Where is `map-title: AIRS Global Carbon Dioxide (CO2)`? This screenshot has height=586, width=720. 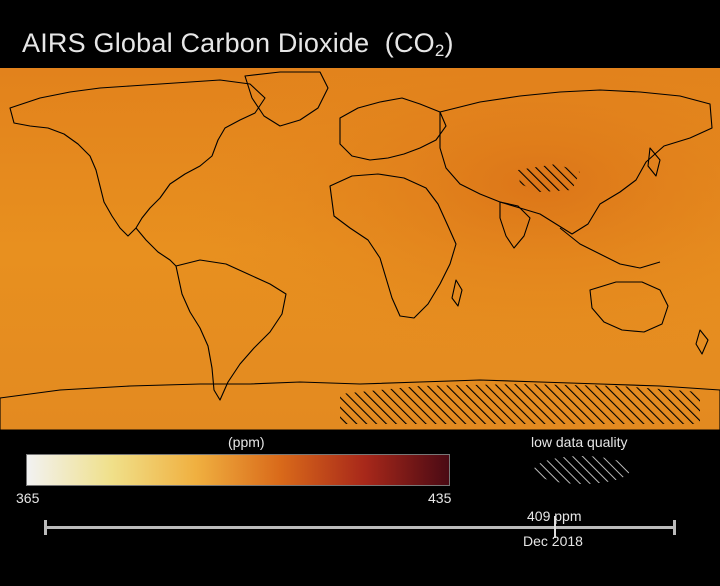 map-title: AIRS Global Carbon Dioxide (CO2) is located at coordinates (238, 44).